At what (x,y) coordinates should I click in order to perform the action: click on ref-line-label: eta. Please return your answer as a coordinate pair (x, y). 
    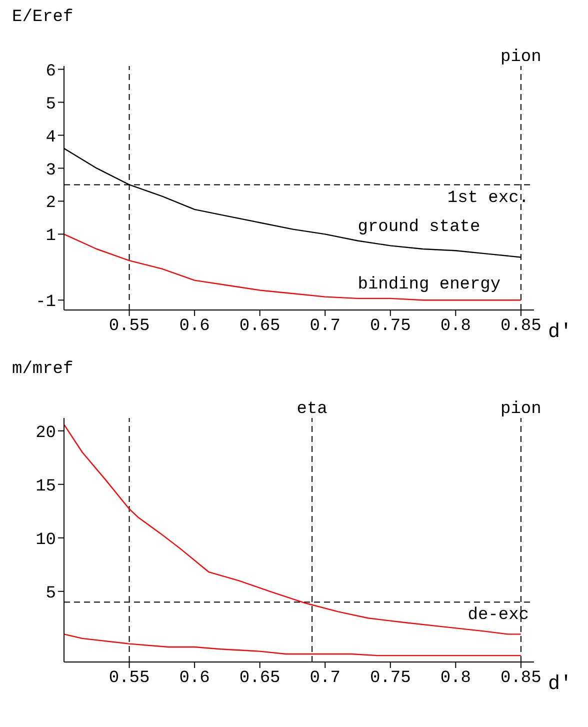
    Looking at the image, I should click on (312, 409).